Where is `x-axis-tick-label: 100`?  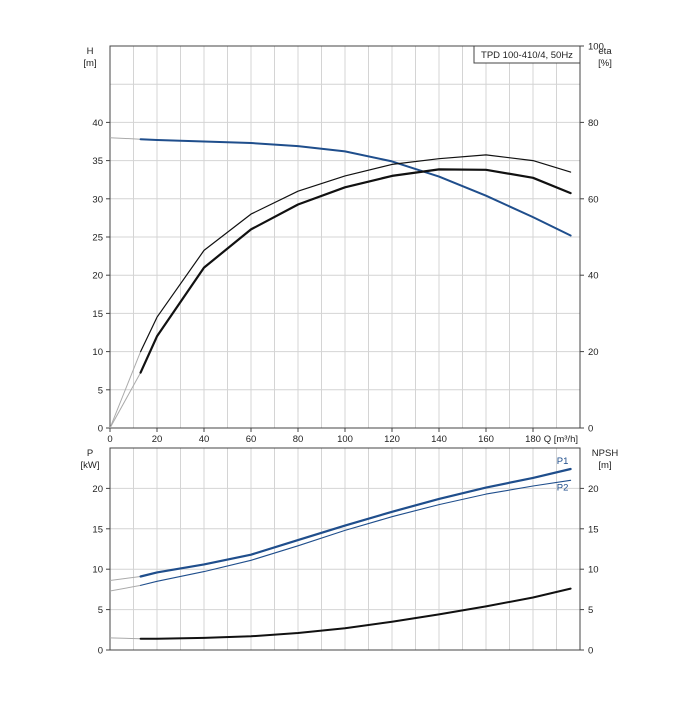
x-axis-tick-label: 100 is located at coordinates (345, 439).